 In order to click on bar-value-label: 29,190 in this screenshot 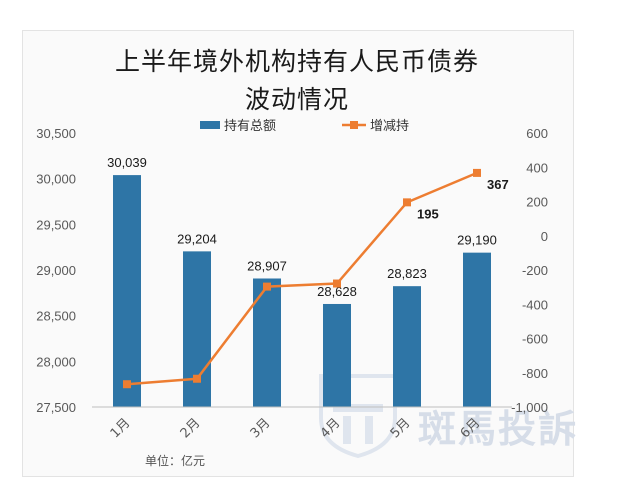, I will do `click(477, 240)`.